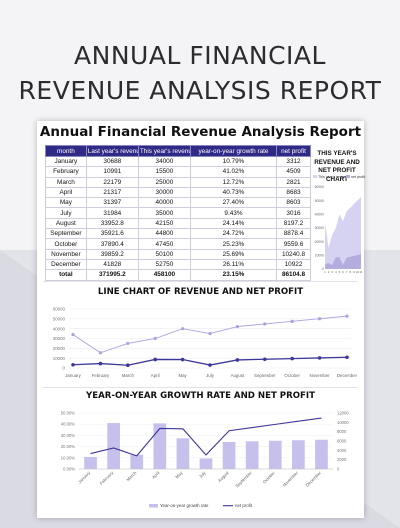 The image size is (400, 528). Describe the element at coordinates (179, 475) in the screenshot. I see `x-tick-label: May` at that location.